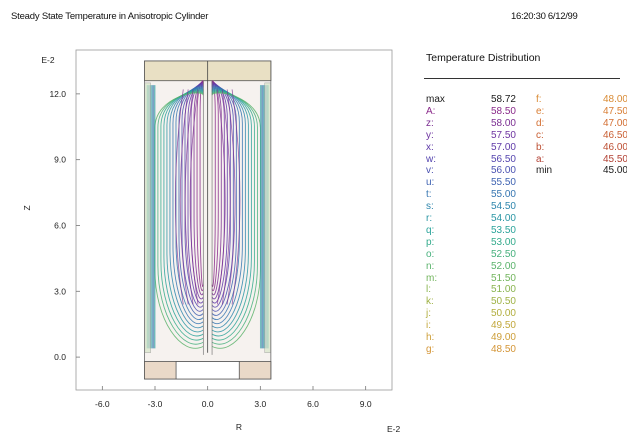  What do you see at coordinates (503, 195) in the screenshot?
I see `legend-level-value: 55.00` at bounding box center [503, 195].